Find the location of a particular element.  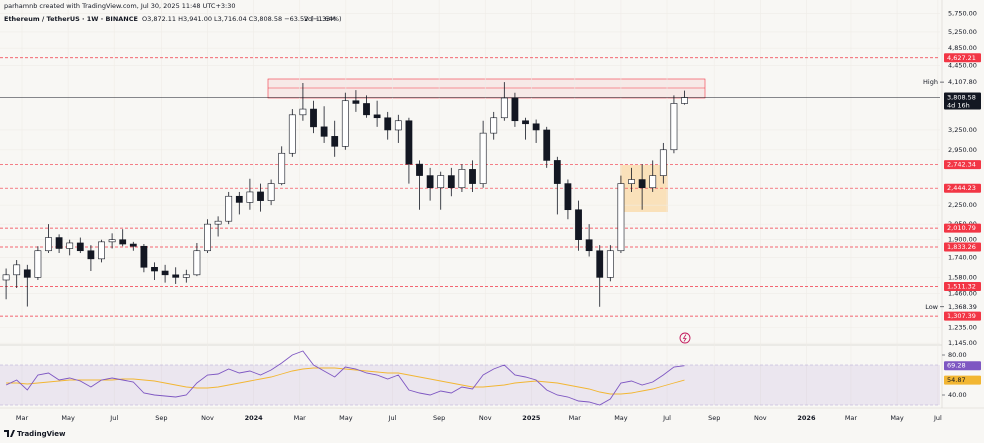

y-tick-label: 2,250.00 is located at coordinates (962, 205).